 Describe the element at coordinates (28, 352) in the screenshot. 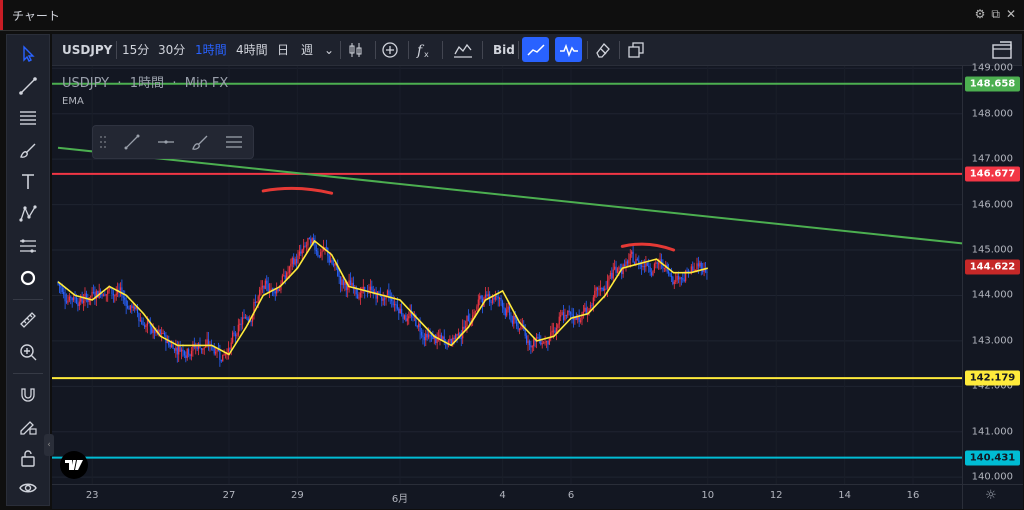

I see `zoom-in-icon` at that location.